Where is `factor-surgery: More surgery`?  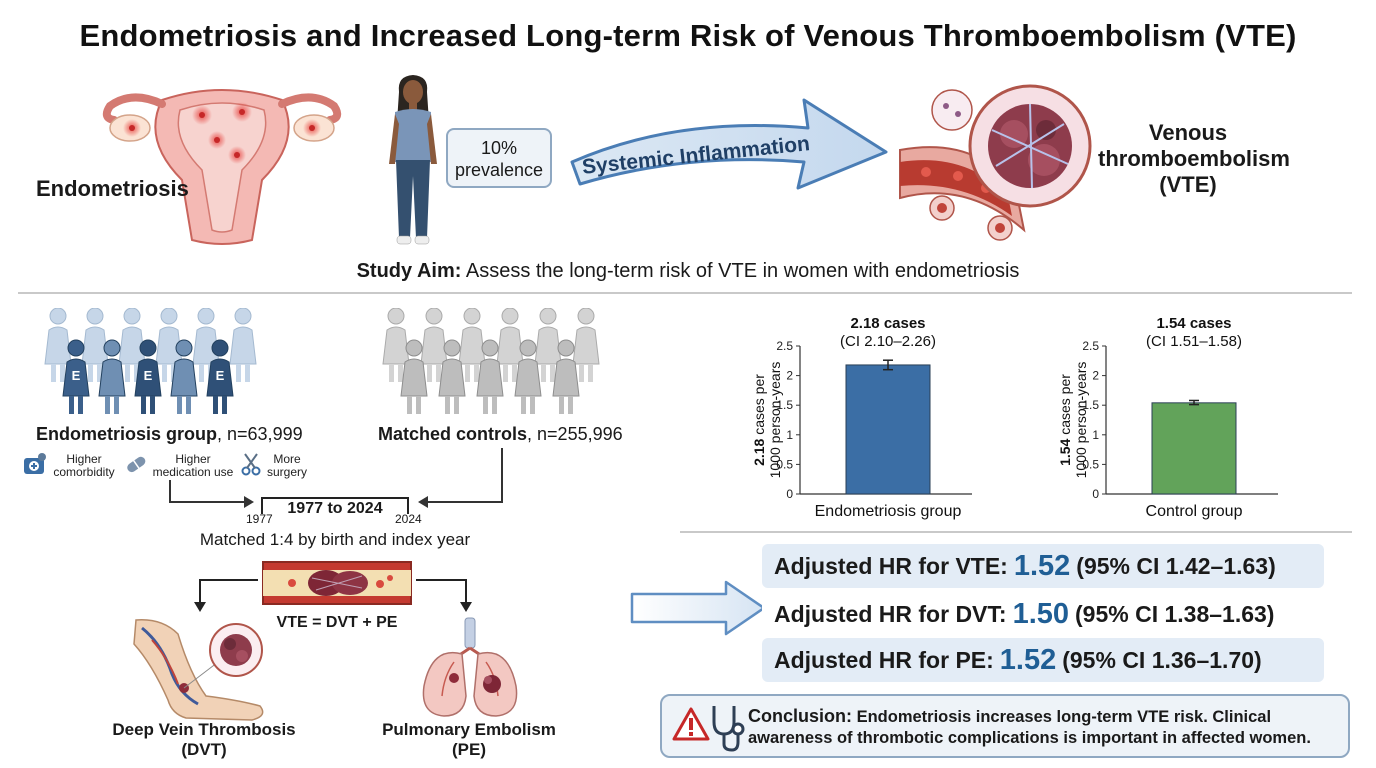 factor-surgery: More surgery is located at coordinates (287, 466).